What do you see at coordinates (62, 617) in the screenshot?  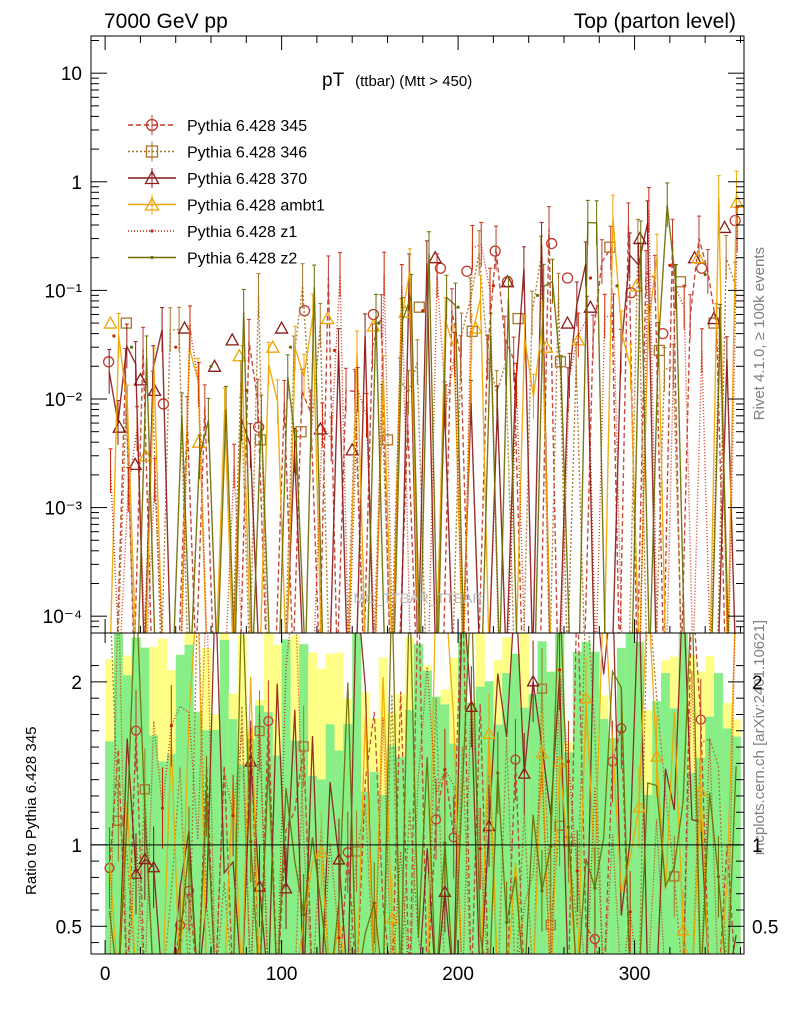 I see `y-tick-label: 10⁻⁴` at bounding box center [62, 617].